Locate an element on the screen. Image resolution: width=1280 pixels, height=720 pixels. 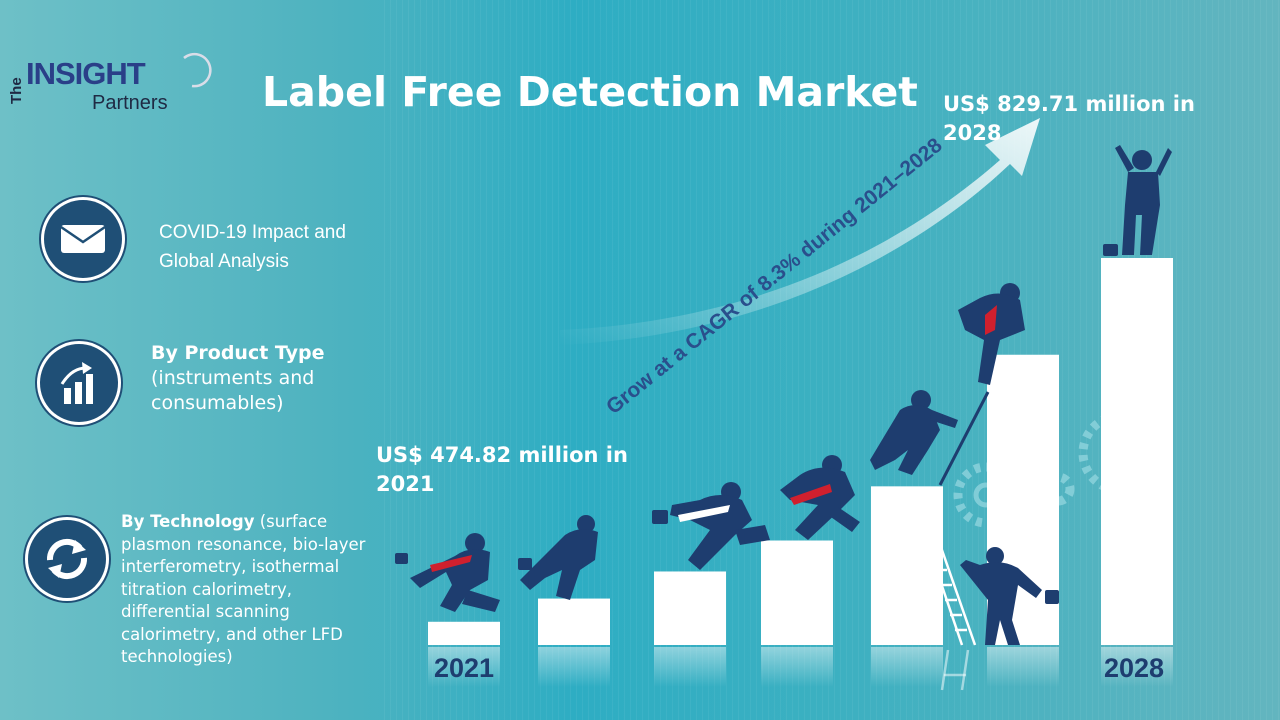
envelope-icon is located at coordinates (83, 239).